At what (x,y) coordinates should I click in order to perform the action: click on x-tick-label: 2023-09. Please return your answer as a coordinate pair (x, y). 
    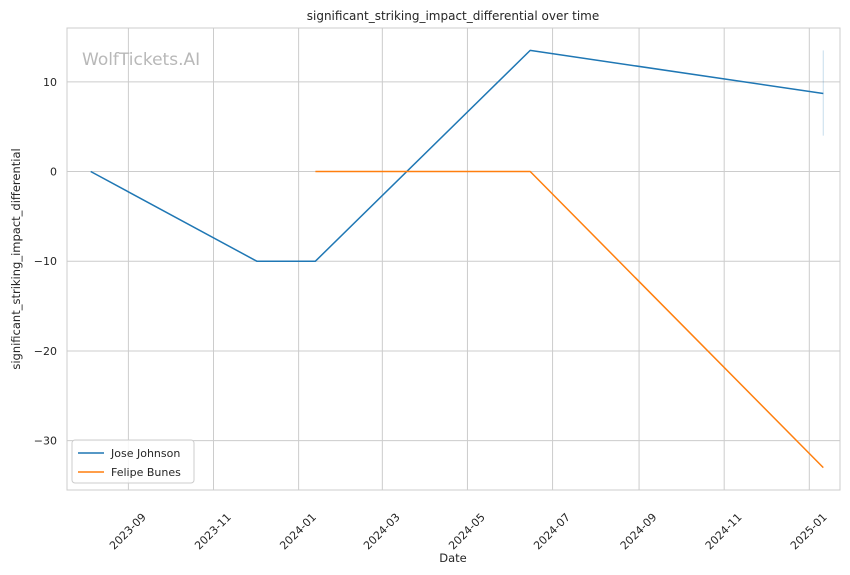
    Looking at the image, I should click on (128, 532).